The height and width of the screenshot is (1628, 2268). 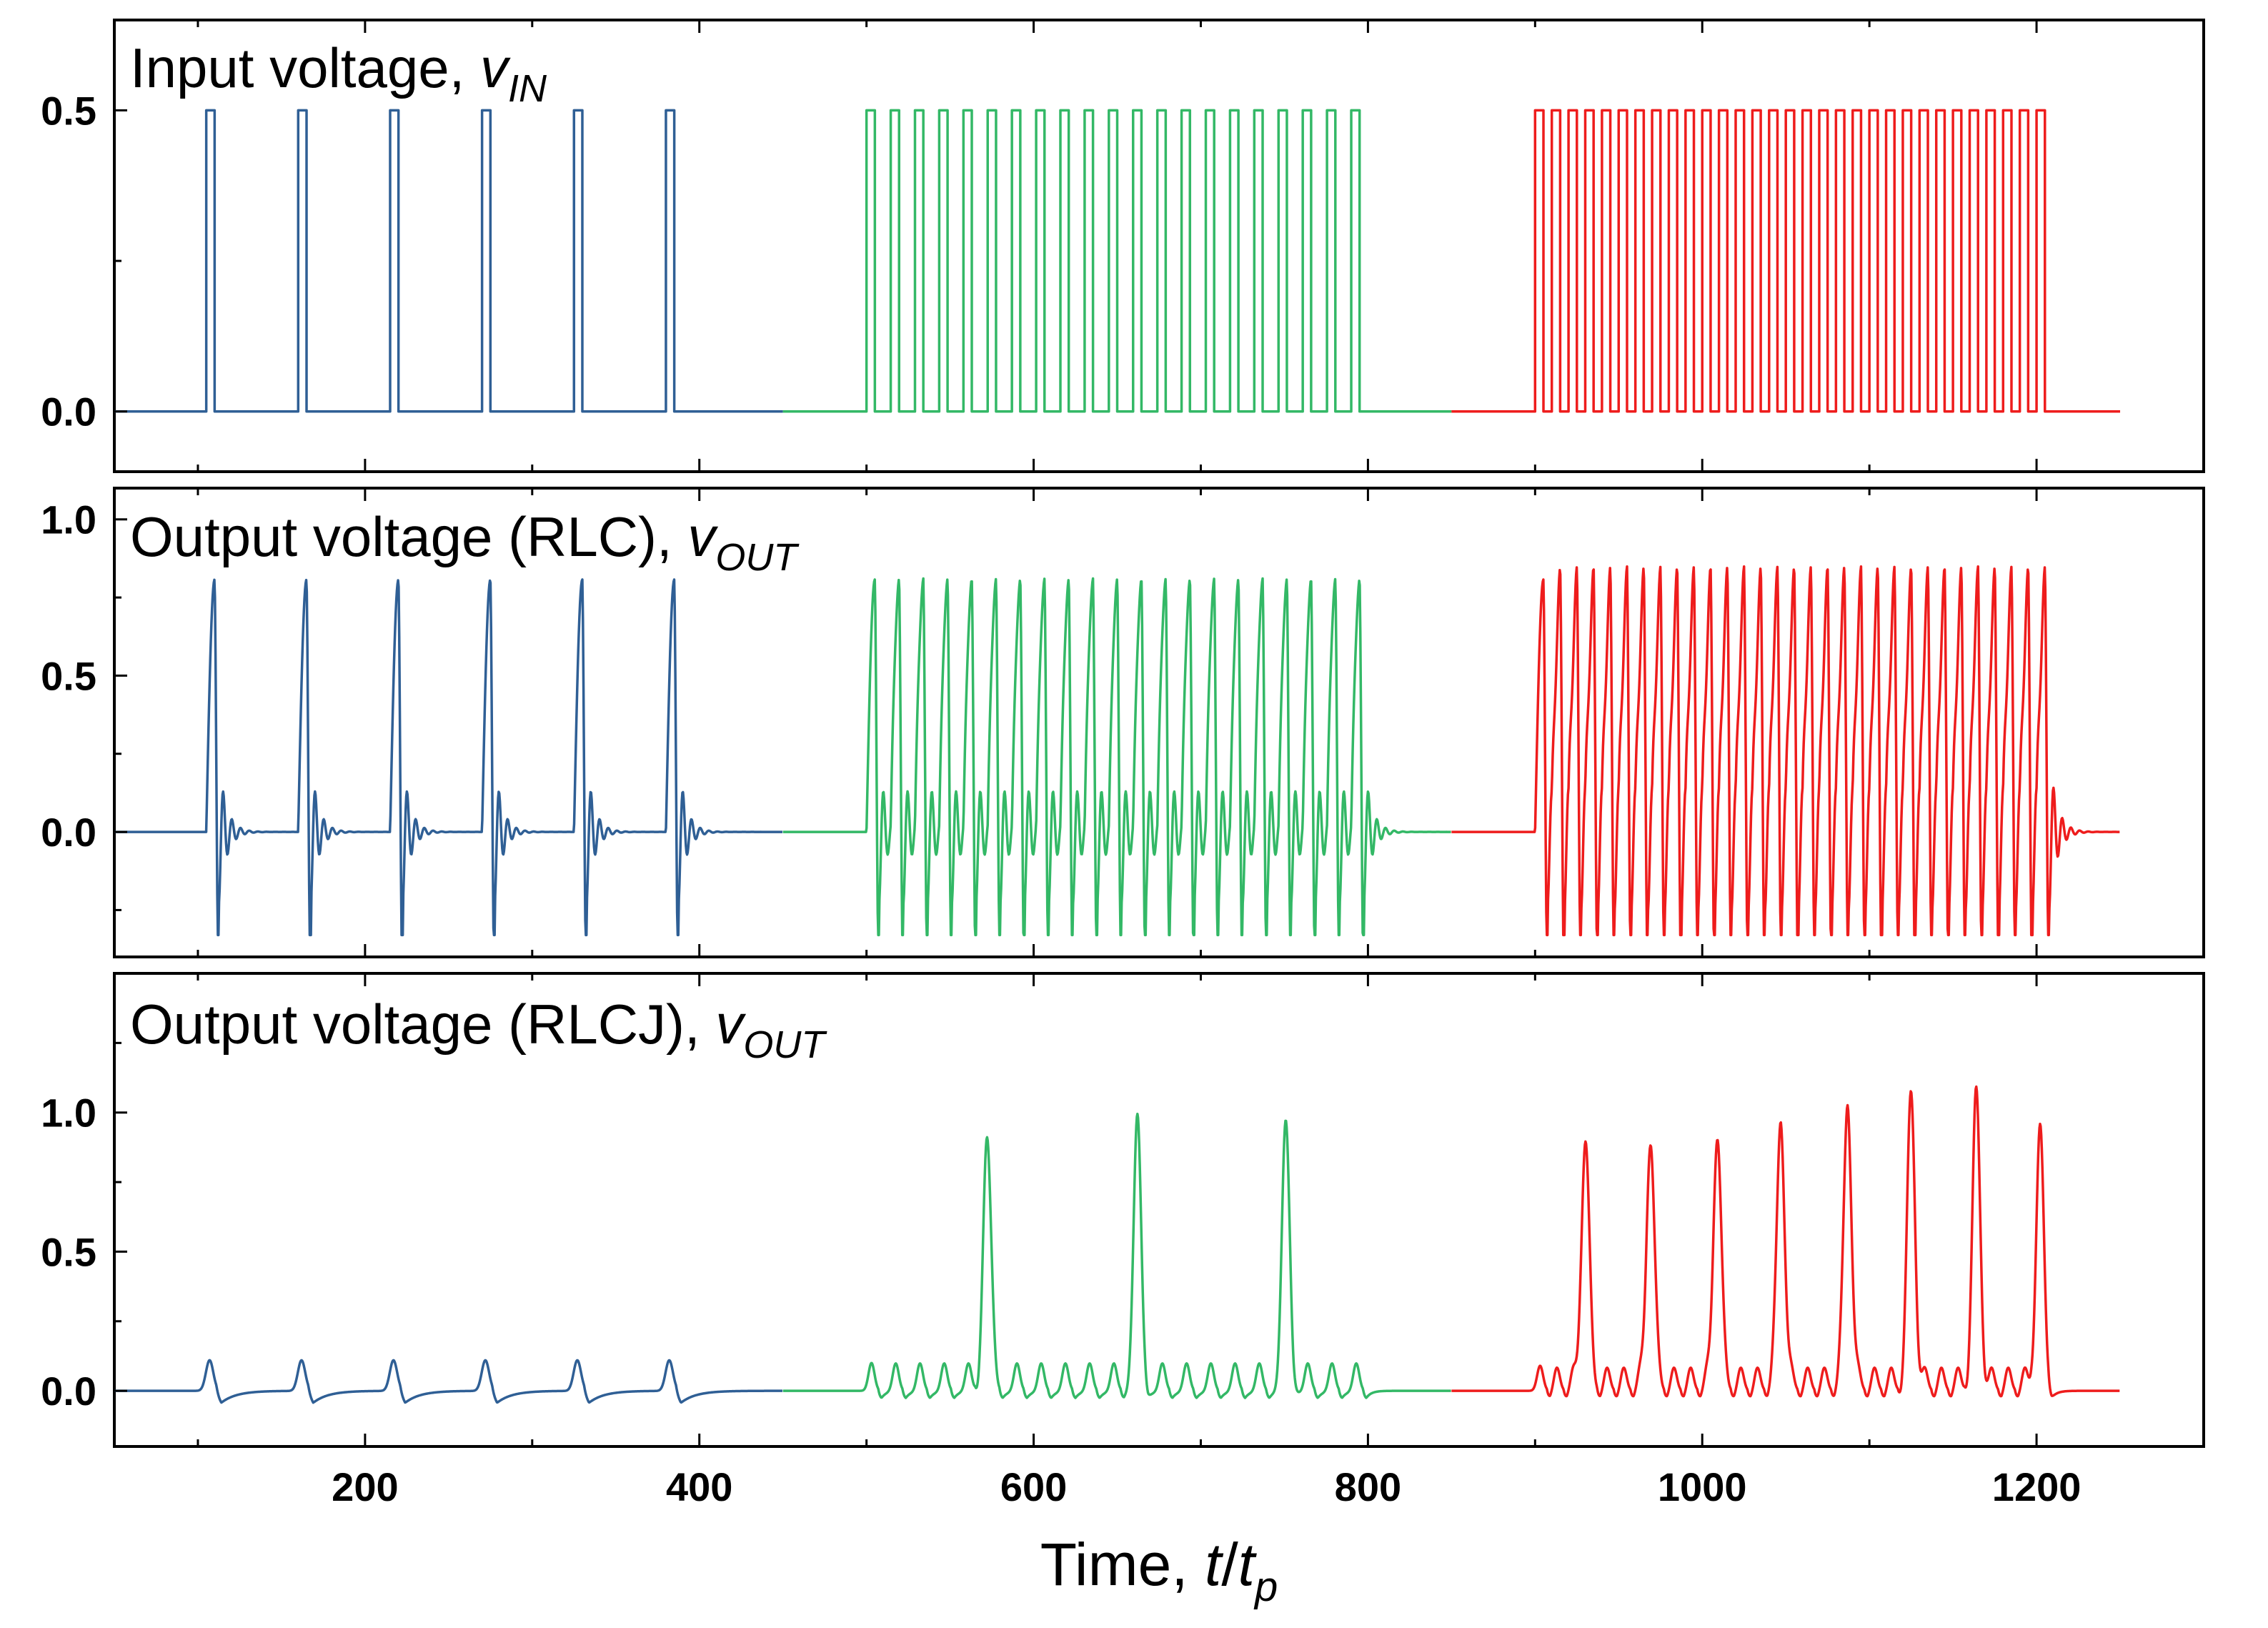 I want to click on panel-input-title: Input voltage, vIN, so click(x=339, y=73).